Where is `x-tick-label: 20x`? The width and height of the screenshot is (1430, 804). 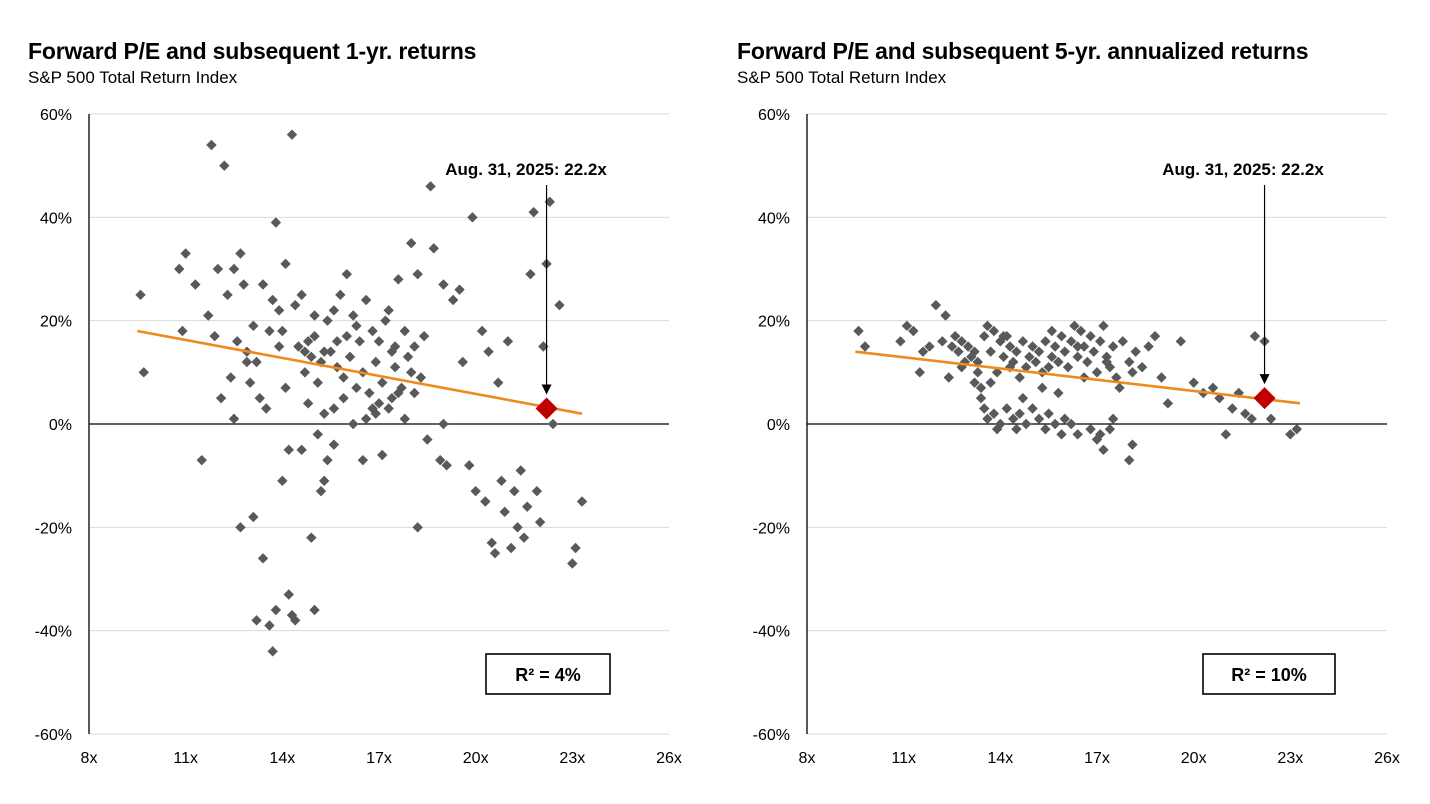 x-tick-label: 20x is located at coordinates (476, 758).